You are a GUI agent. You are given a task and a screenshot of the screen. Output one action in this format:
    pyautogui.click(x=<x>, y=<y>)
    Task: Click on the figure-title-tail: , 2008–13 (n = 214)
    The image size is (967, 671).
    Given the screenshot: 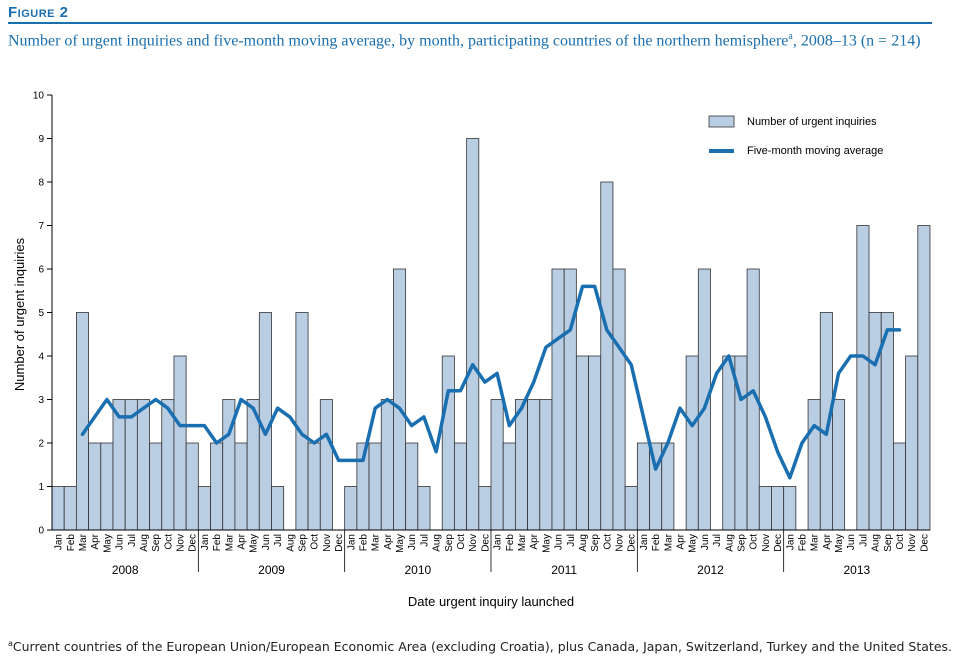 What is the action you would take?
    pyautogui.click(x=856, y=41)
    